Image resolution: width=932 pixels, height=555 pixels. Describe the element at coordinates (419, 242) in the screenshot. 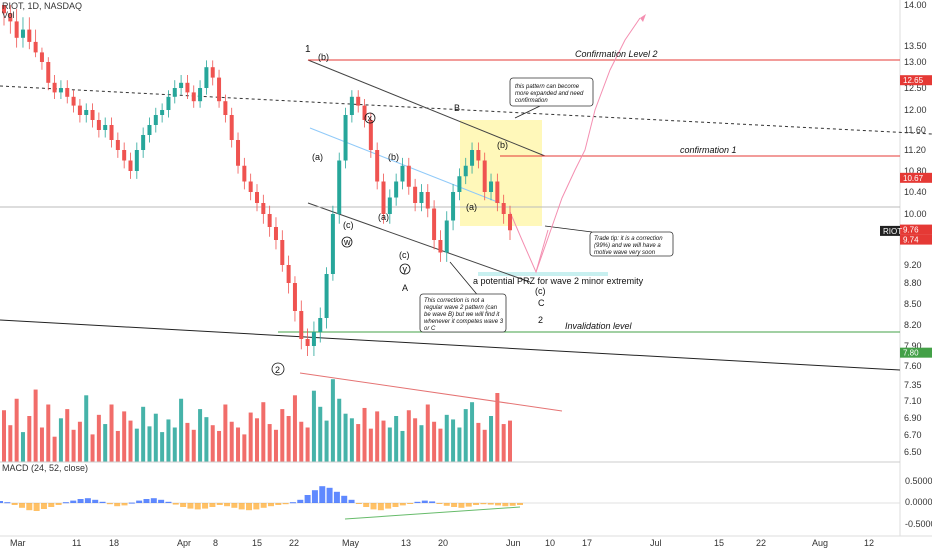

I see `channel-lower-line` at that location.